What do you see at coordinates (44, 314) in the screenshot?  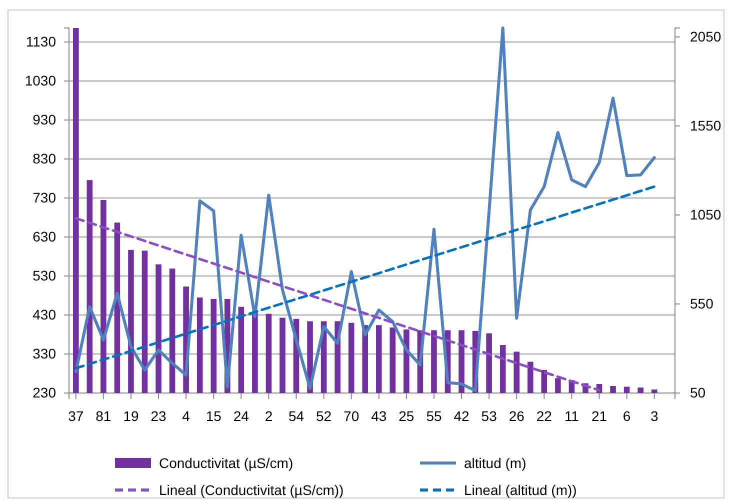 I see `y-tick-label: 430` at bounding box center [44, 314].